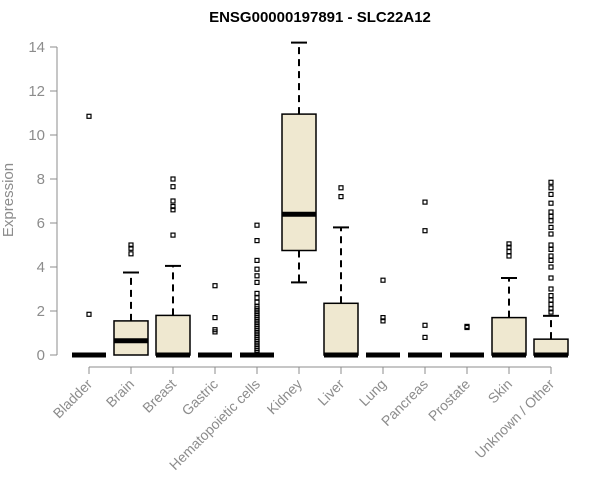  What do you see at coordinates (500, 391) in the screenshot?
I see `x-tick-label: Skin` at bounding box center [500, 391].